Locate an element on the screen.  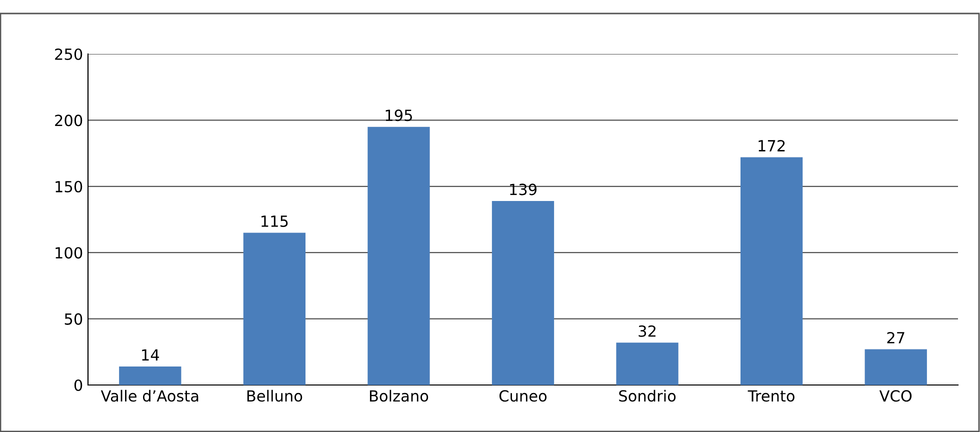
data-label: 195 is located at coordinates (399, 116).